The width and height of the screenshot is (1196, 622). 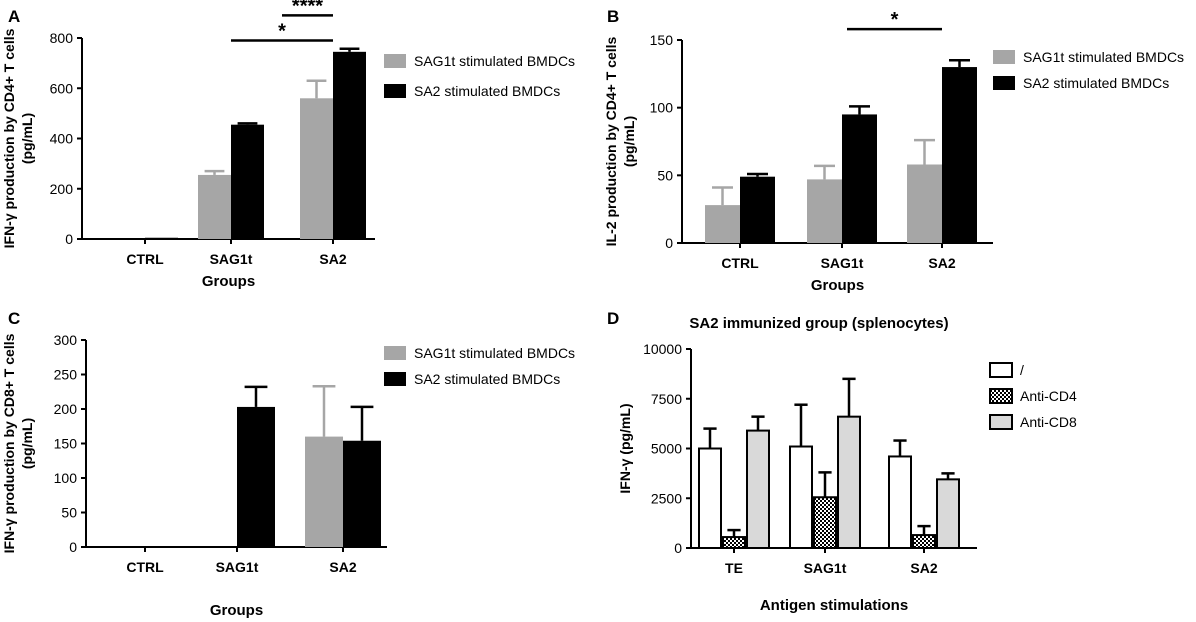 I want to click on panel-b-y-axis-label: (pg/mL), so click(x=629, y=141).